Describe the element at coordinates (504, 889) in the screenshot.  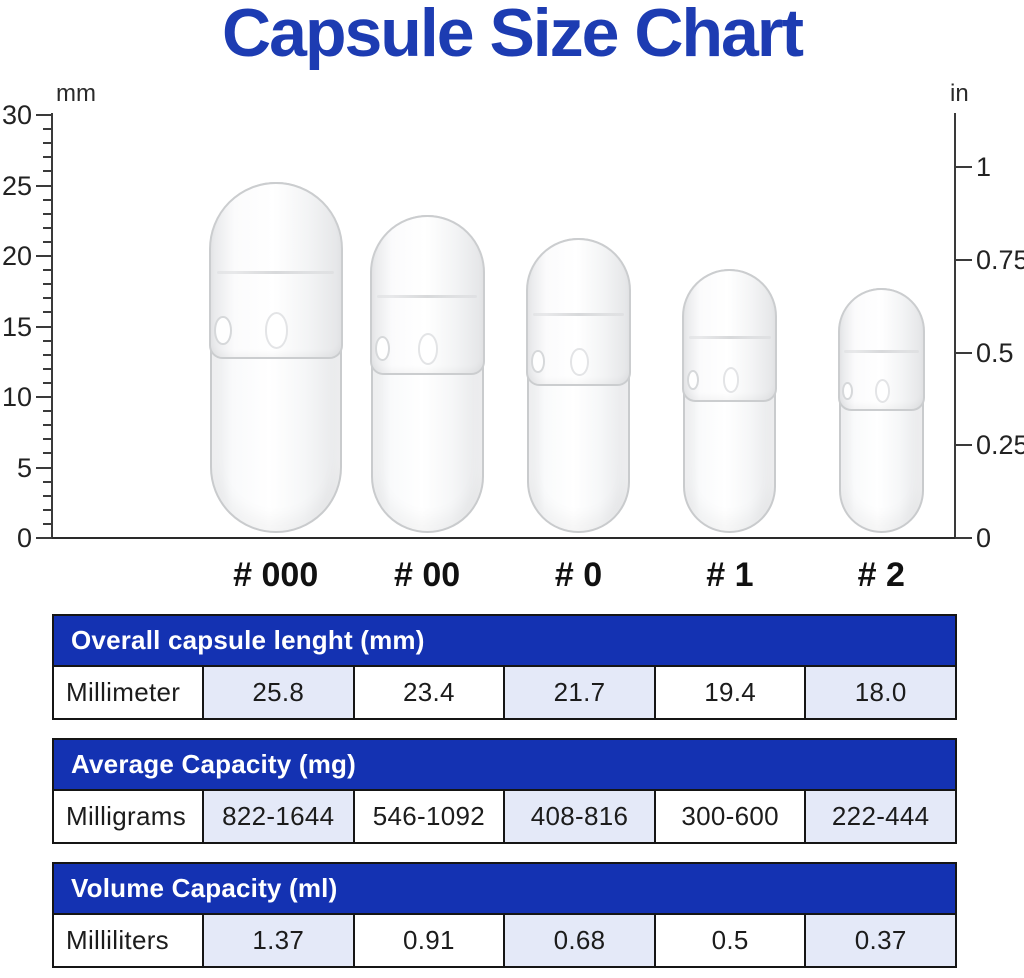
I see `table-header: Volume Capacity (ml)` at that location.